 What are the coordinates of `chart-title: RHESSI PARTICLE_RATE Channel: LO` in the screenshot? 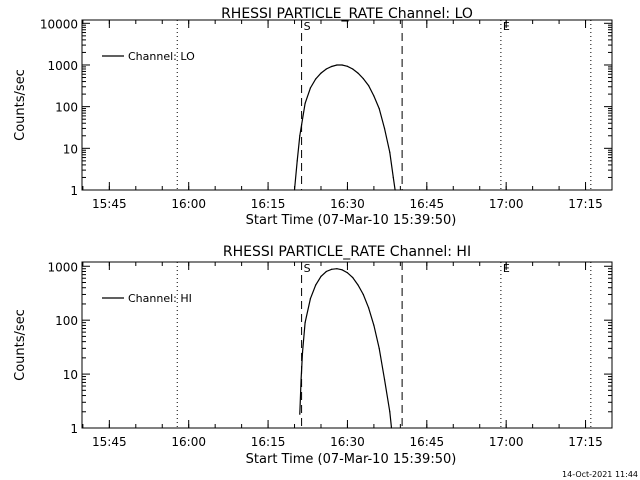 It's located at (347, 14).